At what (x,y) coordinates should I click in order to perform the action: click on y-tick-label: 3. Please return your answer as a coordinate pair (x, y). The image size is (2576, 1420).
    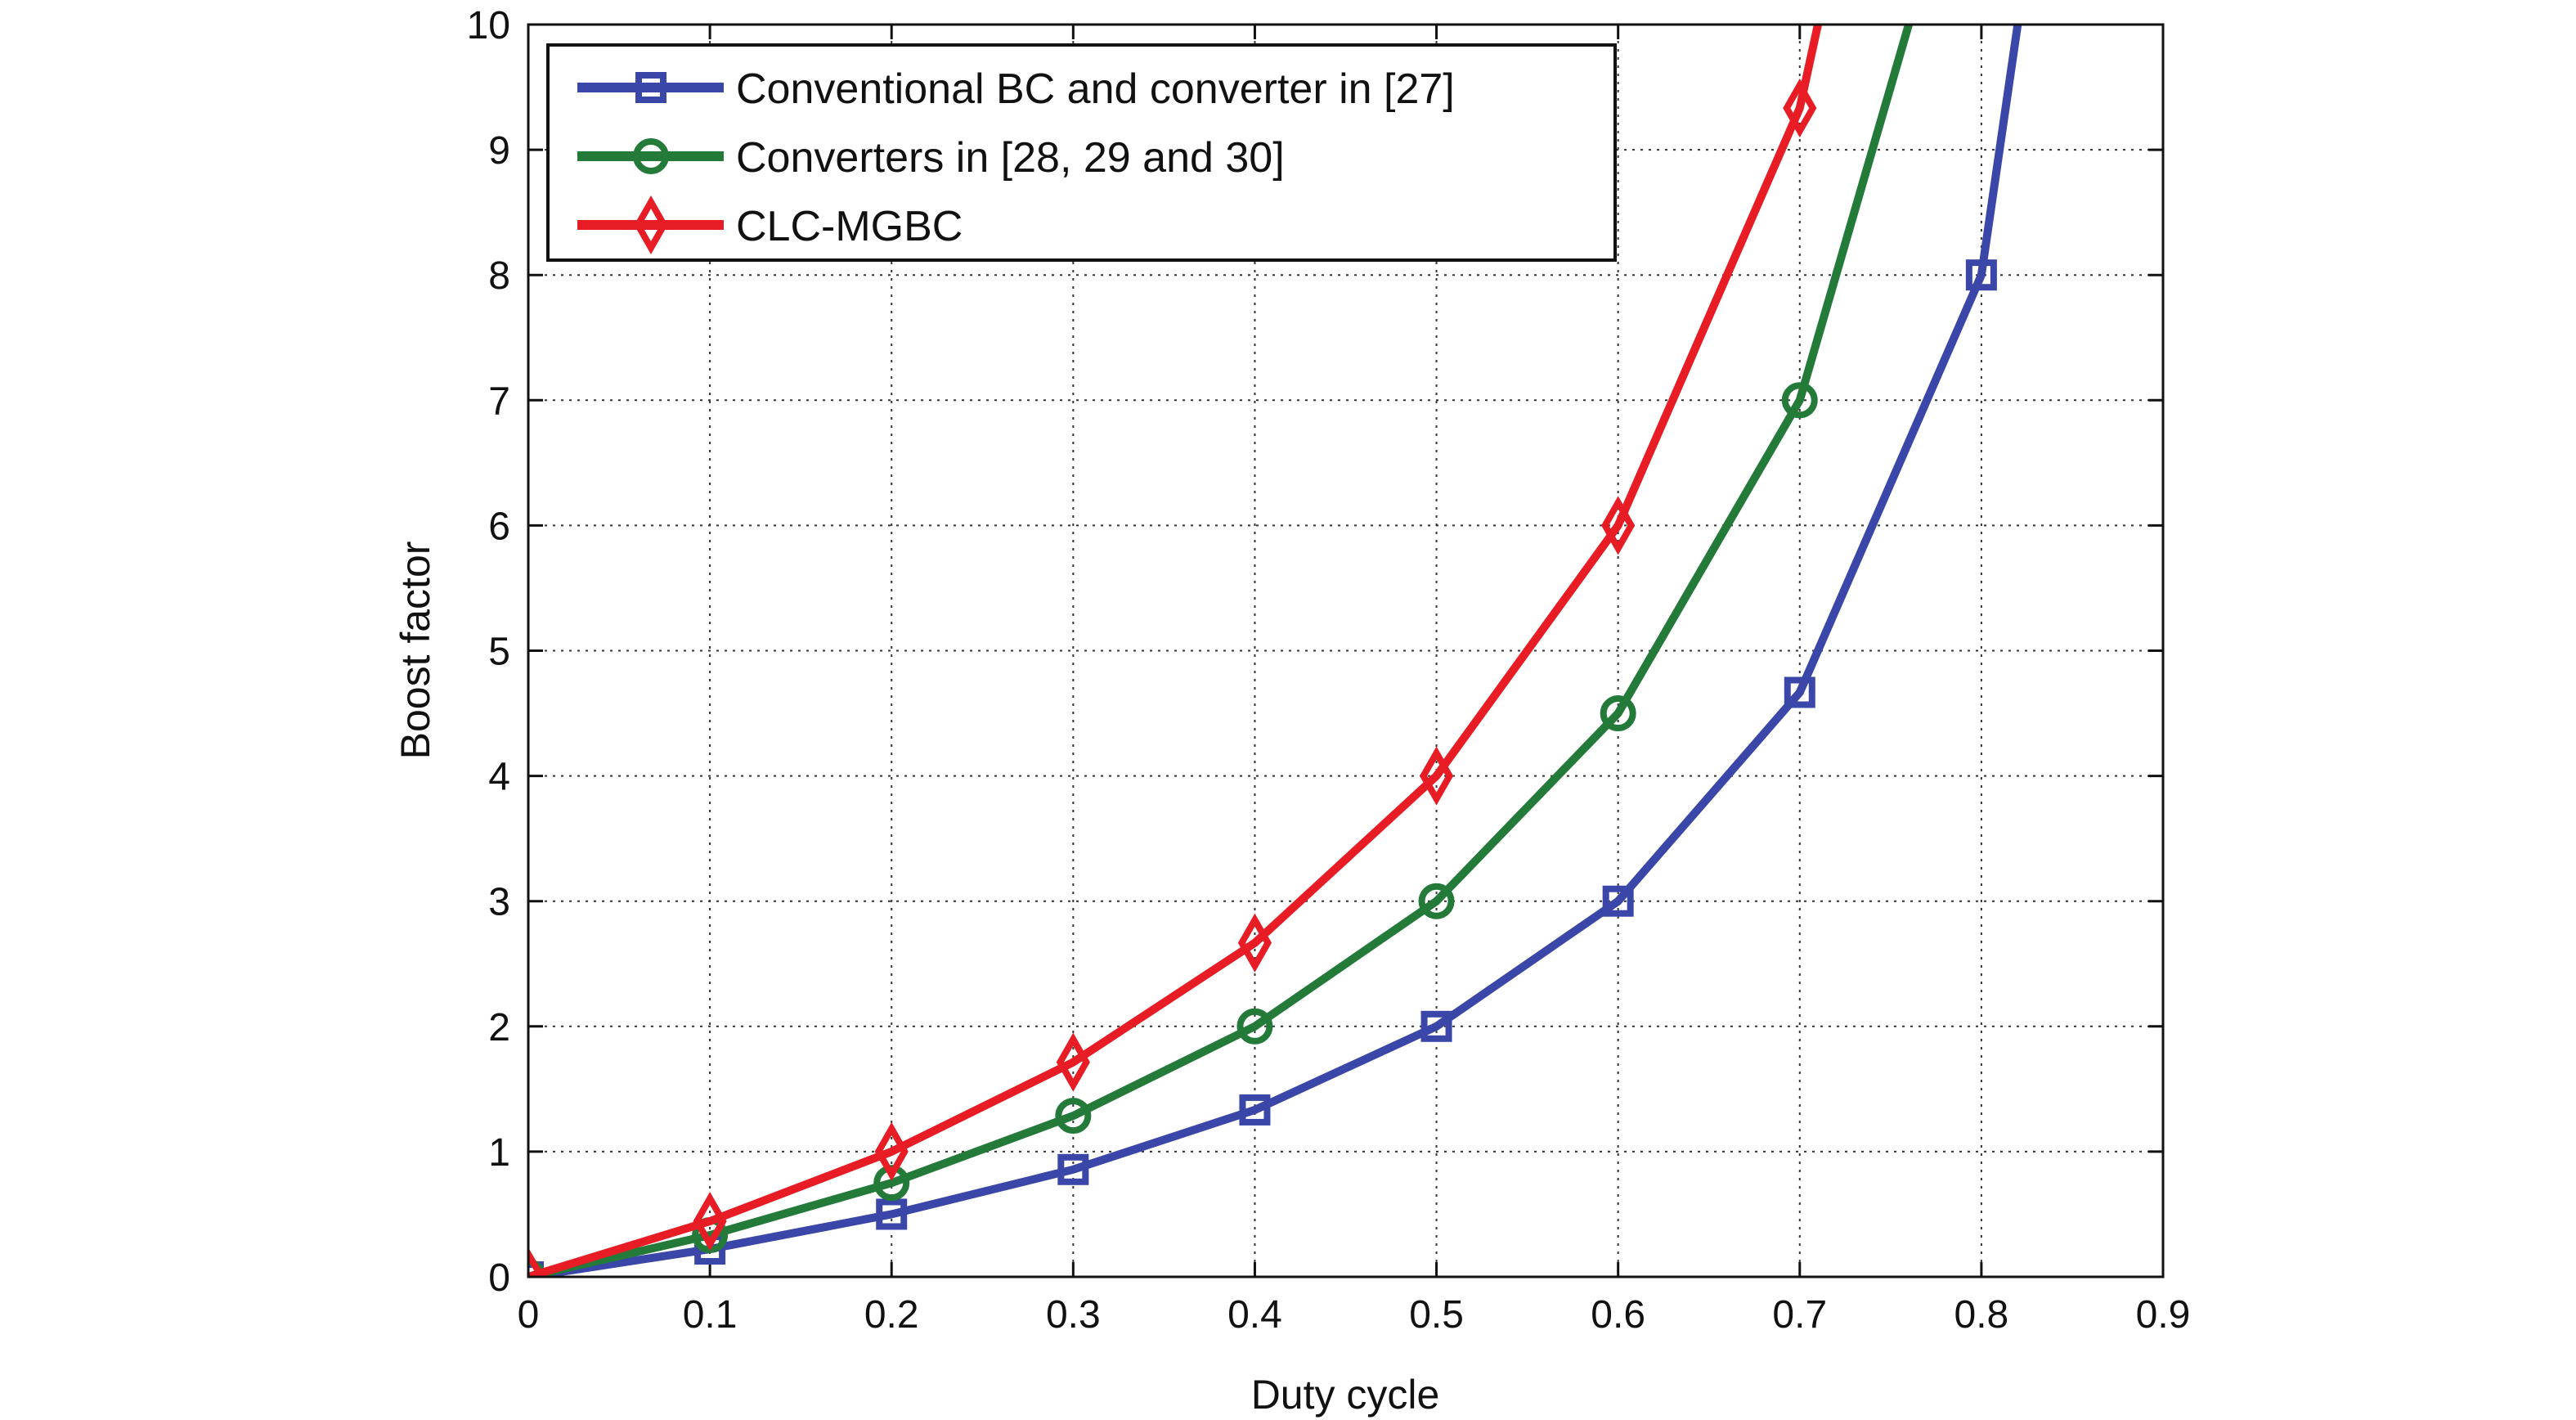
    Looking at the image, I should click on (499, 902).